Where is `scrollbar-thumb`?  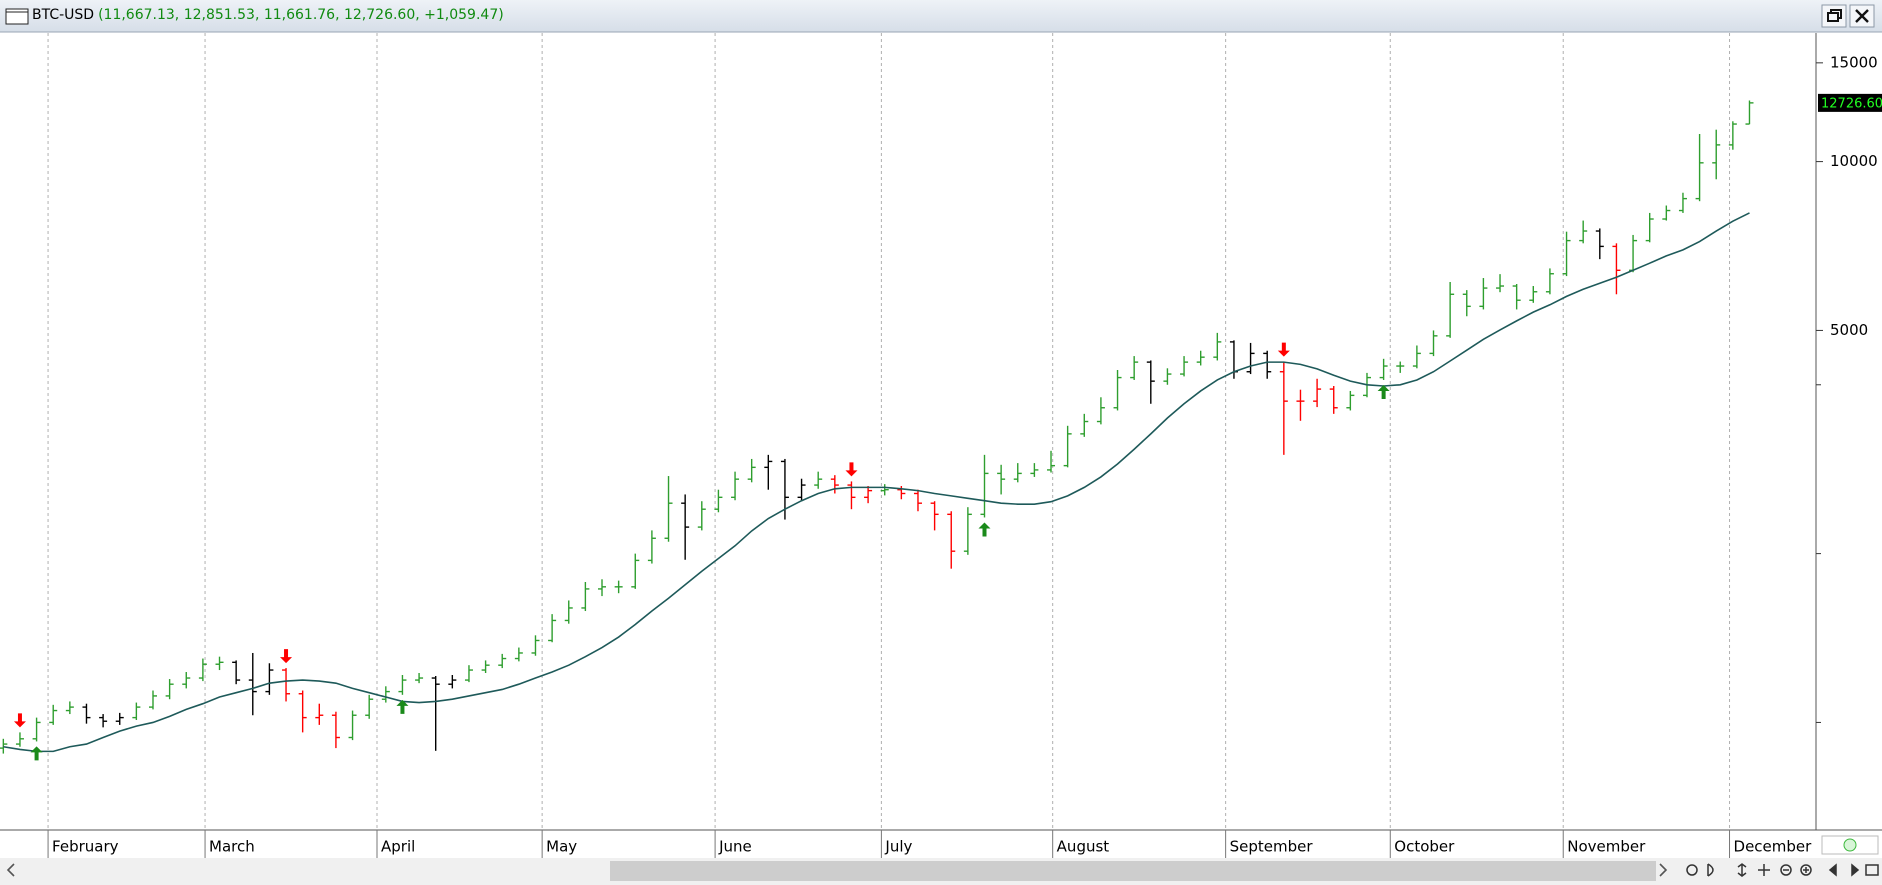
scrollbar-thumb is located at coordinates (1133, 871).